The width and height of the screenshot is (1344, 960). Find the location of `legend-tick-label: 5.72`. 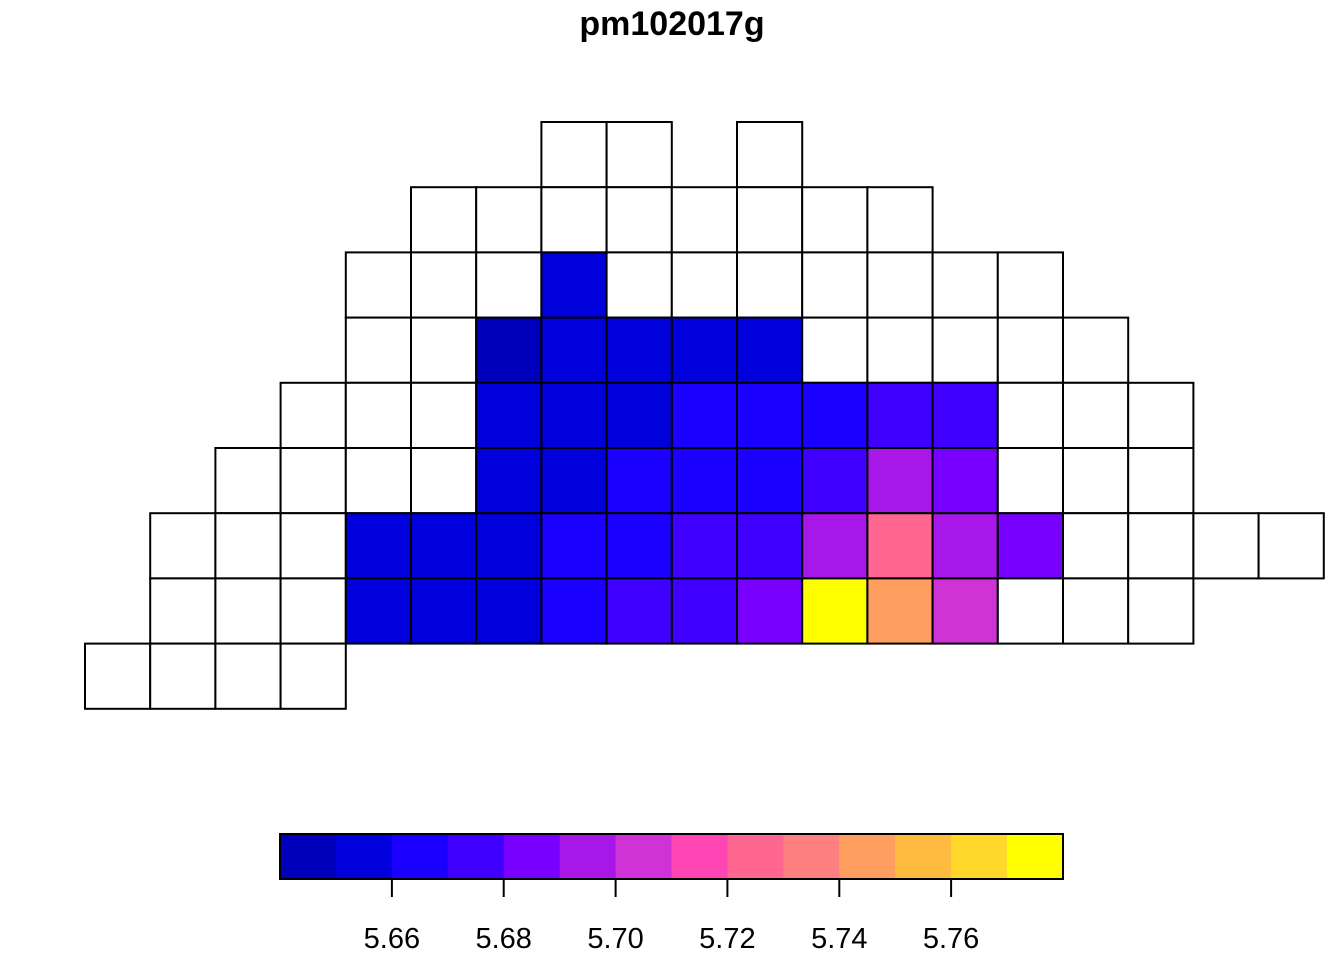

legend-tick-label: 5.72 is located at coordinates (727, 939).